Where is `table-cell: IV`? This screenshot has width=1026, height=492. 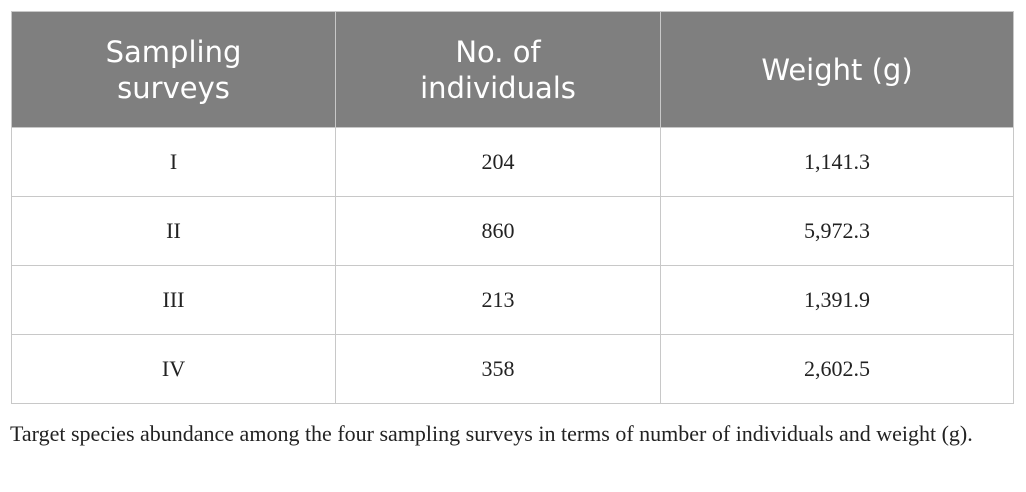
table-cell: IV is located at coordinates (173, 369).